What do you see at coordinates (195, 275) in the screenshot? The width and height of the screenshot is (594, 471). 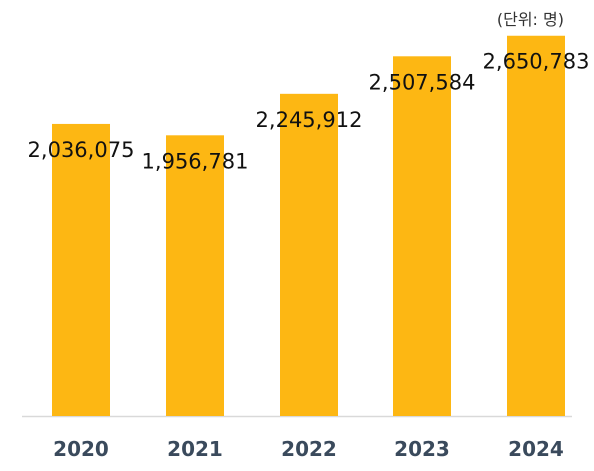 I see `bar-2021` at bounding box center [195, 275].